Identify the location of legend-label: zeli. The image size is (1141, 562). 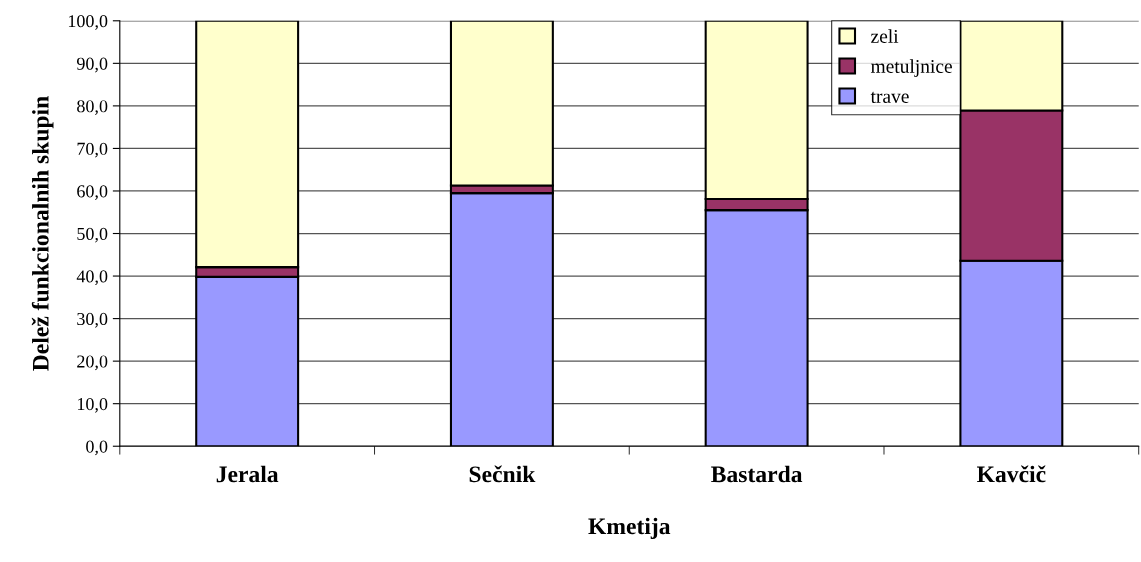
(885, 36).